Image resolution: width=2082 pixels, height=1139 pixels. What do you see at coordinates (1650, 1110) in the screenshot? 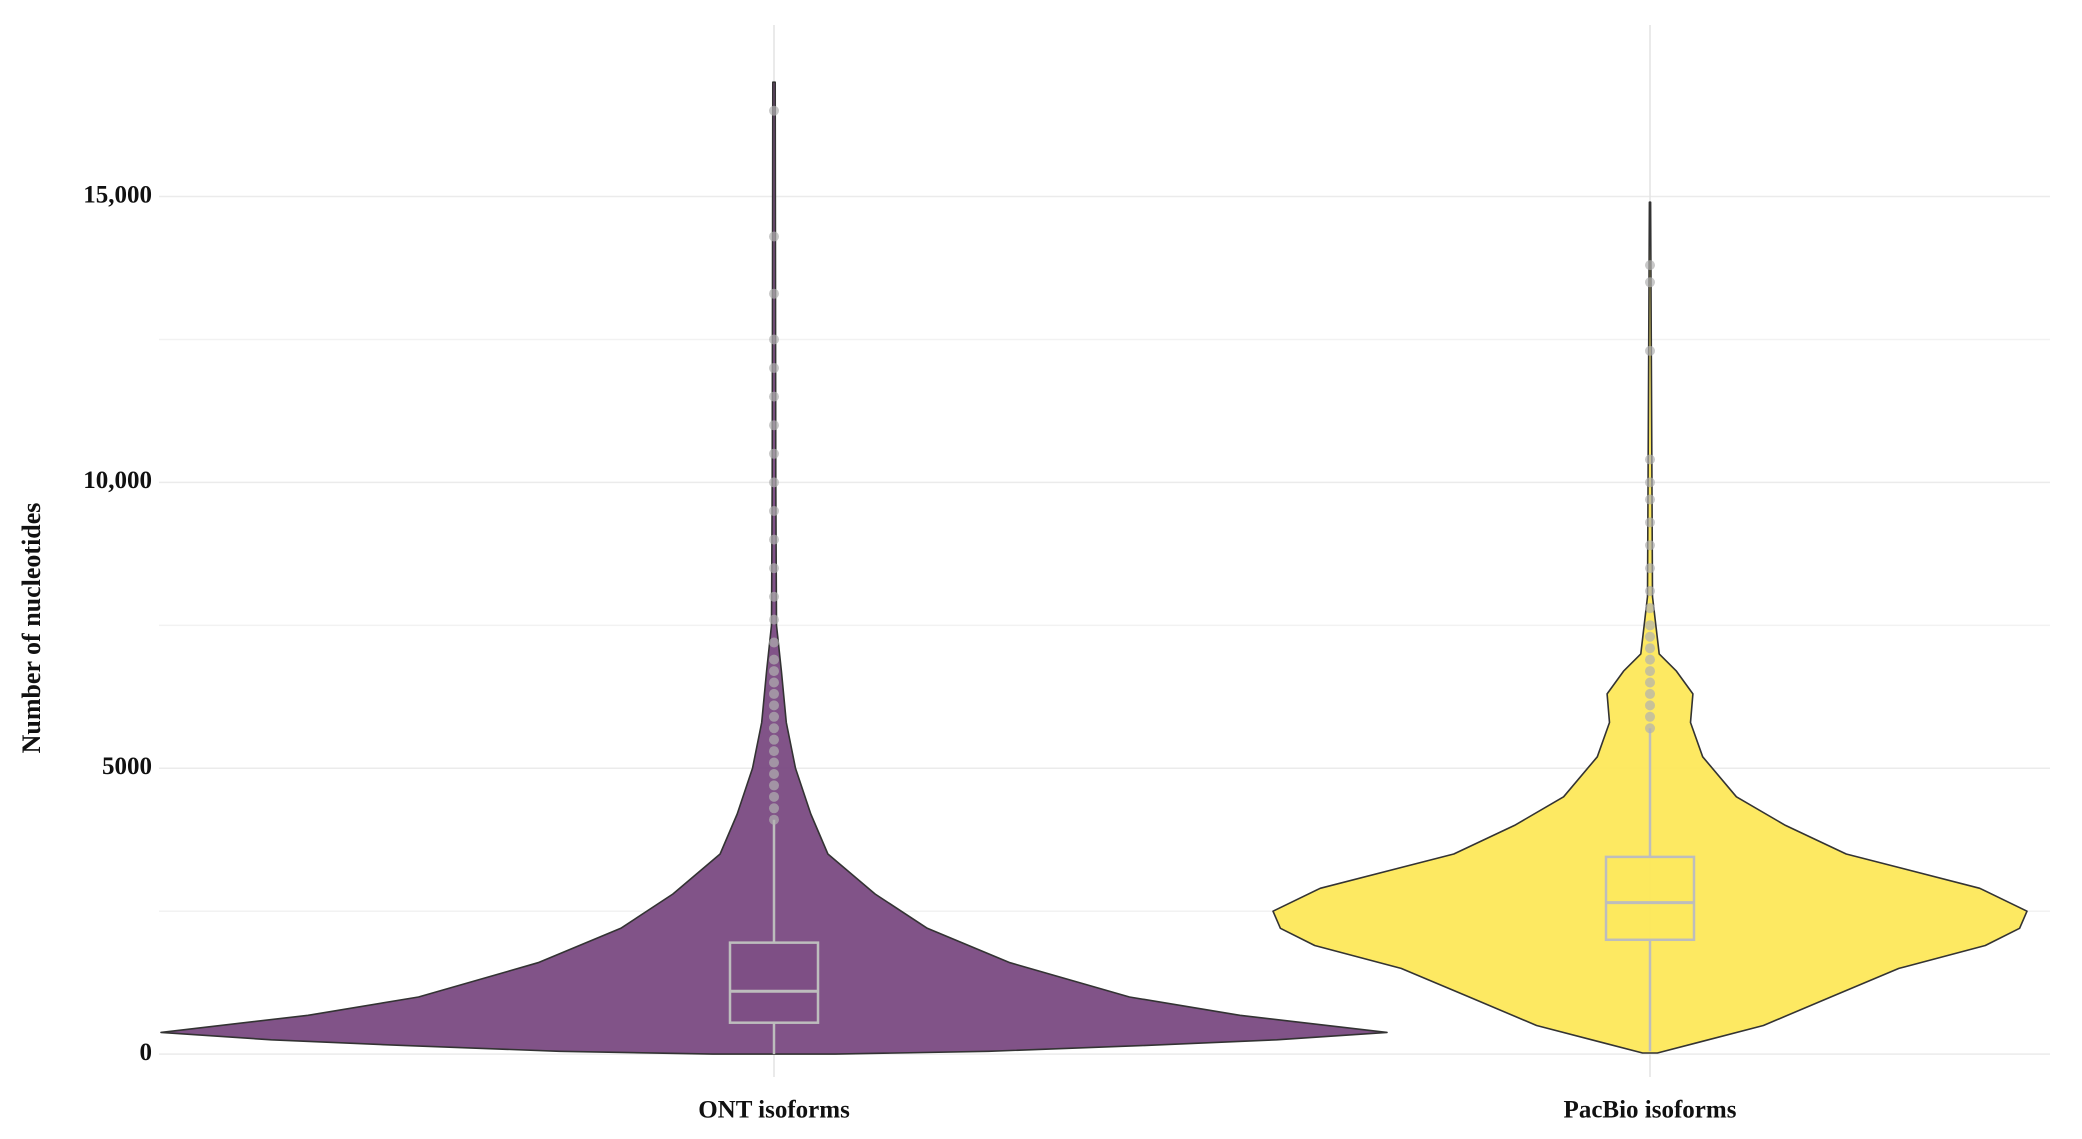
I see `x-tick-label: PacBio isoforms` at bounding box center [1650, 1110].